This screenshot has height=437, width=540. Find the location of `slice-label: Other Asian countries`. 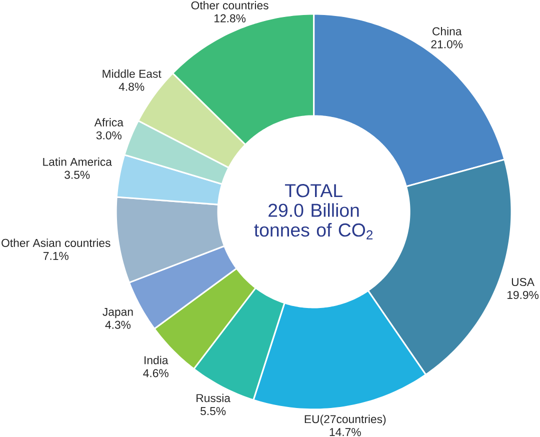

slice-label: Other Asian countries is located at coordinates (56, 242).